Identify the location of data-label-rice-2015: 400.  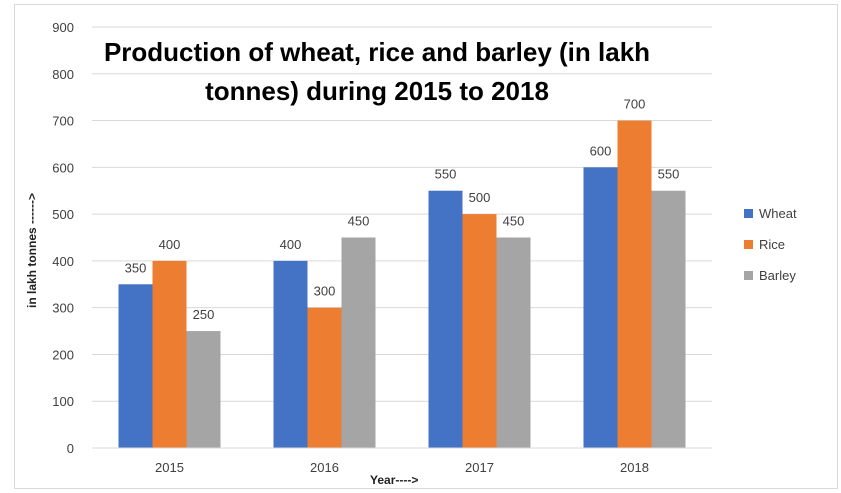
(170, 244).